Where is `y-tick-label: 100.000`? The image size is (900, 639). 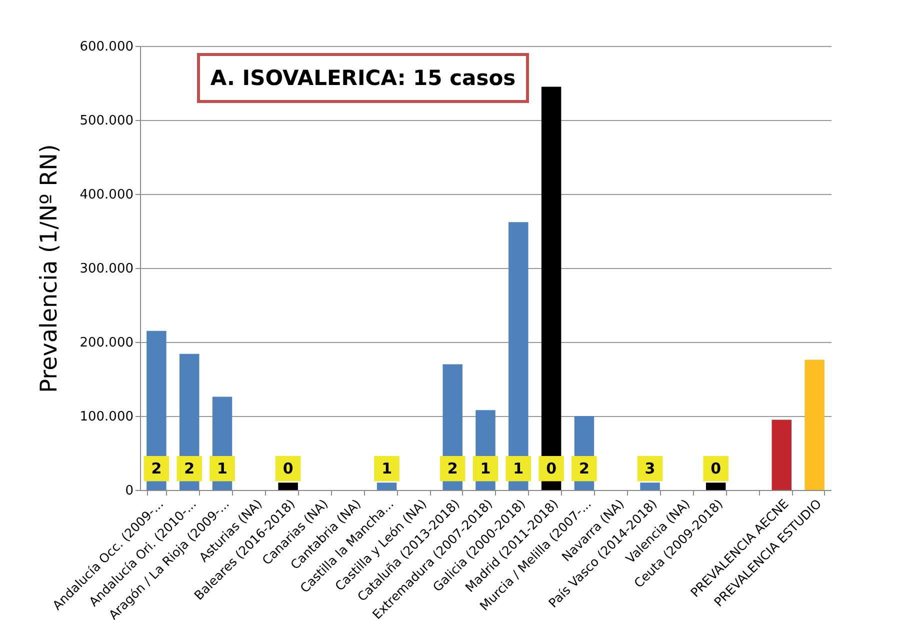
y-tick-label: 100.000 is located at coordinates (107, 417).